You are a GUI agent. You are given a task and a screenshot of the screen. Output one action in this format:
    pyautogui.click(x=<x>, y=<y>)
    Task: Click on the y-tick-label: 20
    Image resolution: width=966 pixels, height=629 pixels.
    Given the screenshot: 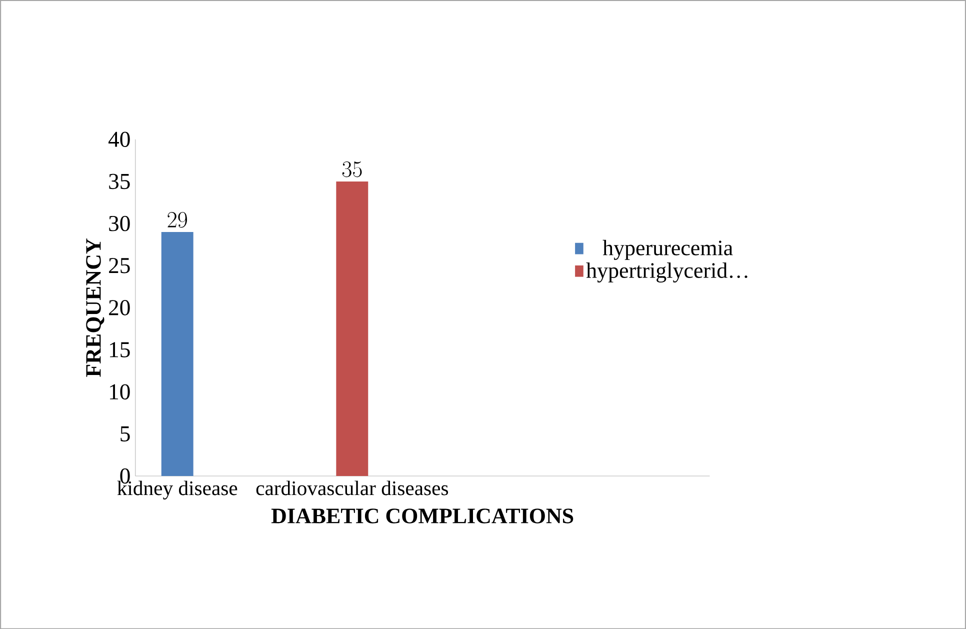 What is the action you would take?
    pyautogui.click(x=119, y=308)
    